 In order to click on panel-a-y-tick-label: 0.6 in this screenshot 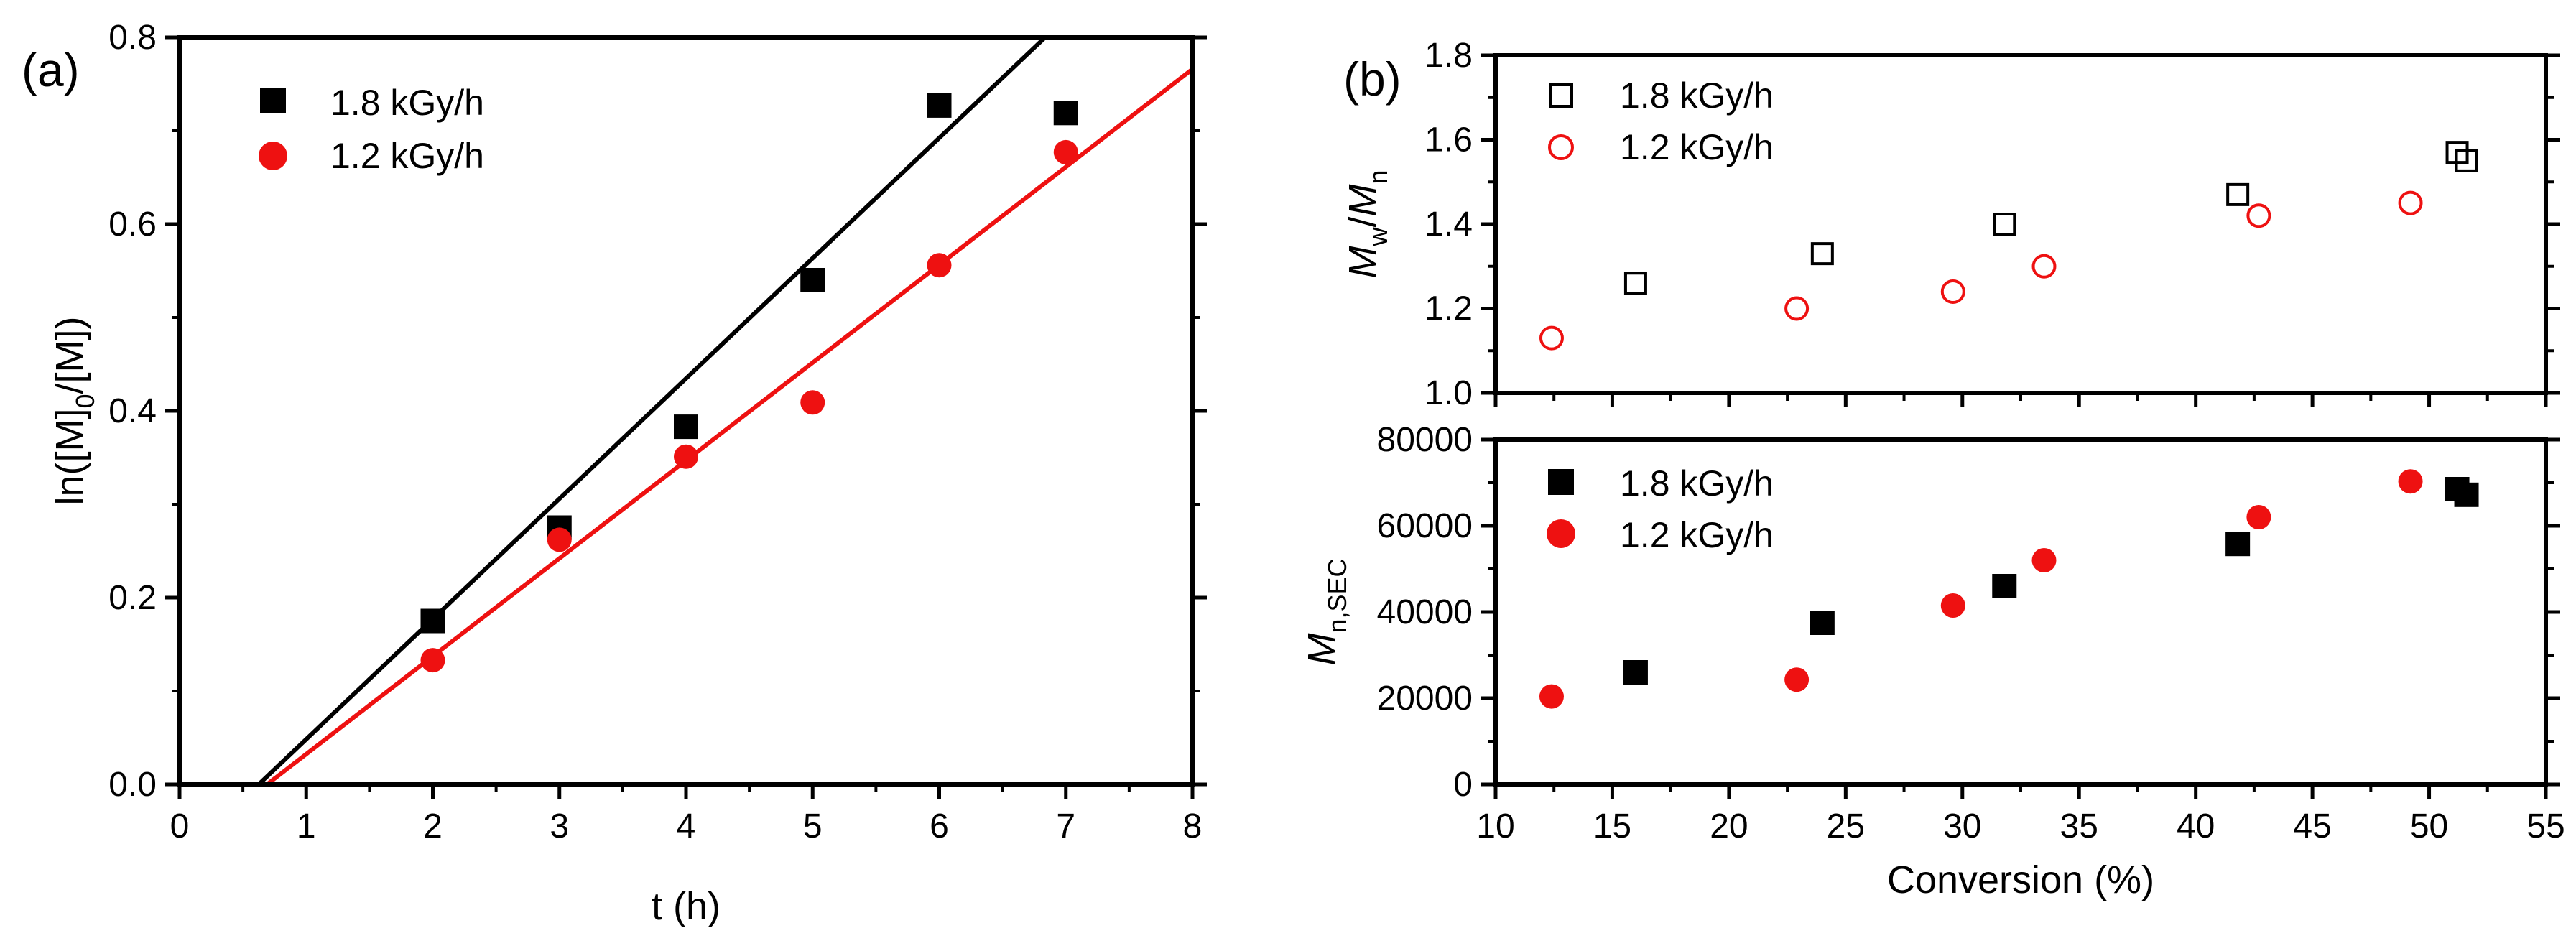, I will do `click(132, 224)`.